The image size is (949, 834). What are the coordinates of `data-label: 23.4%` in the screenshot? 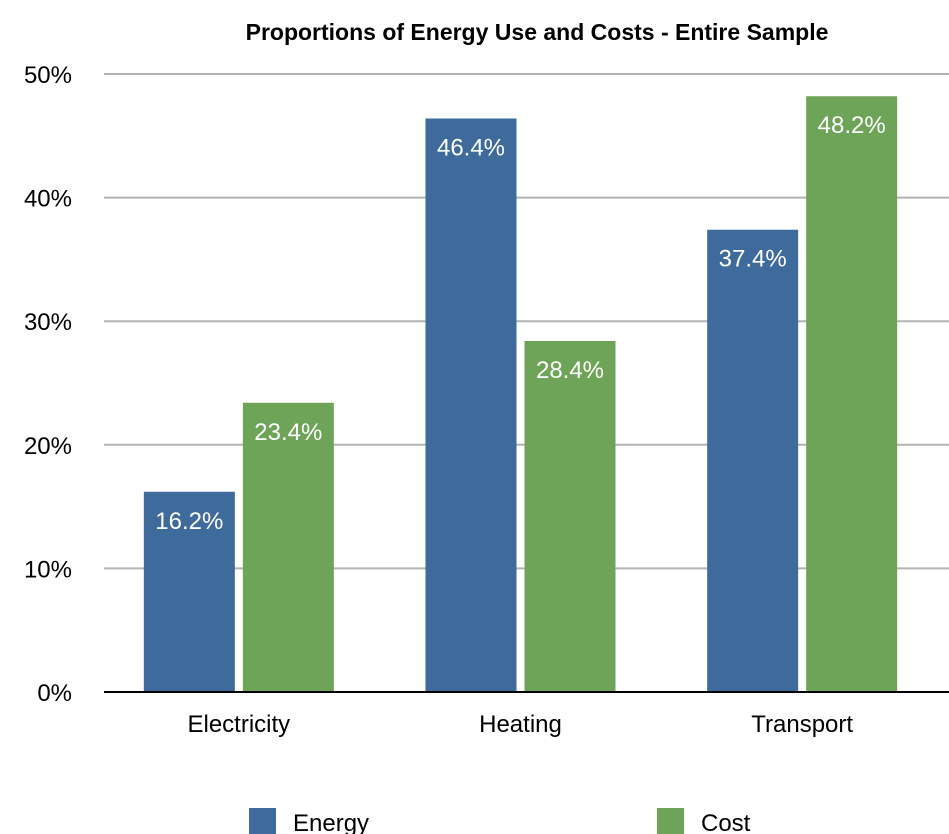 It's located at (288, 432).